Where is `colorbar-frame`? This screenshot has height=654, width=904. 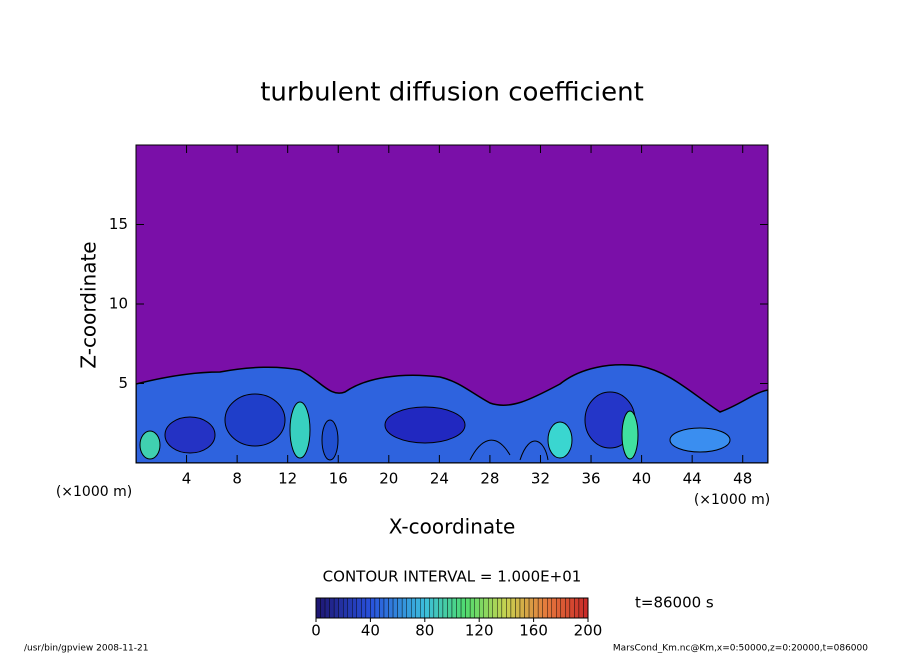
colorbar-frame is located at coordinates (452, 608).